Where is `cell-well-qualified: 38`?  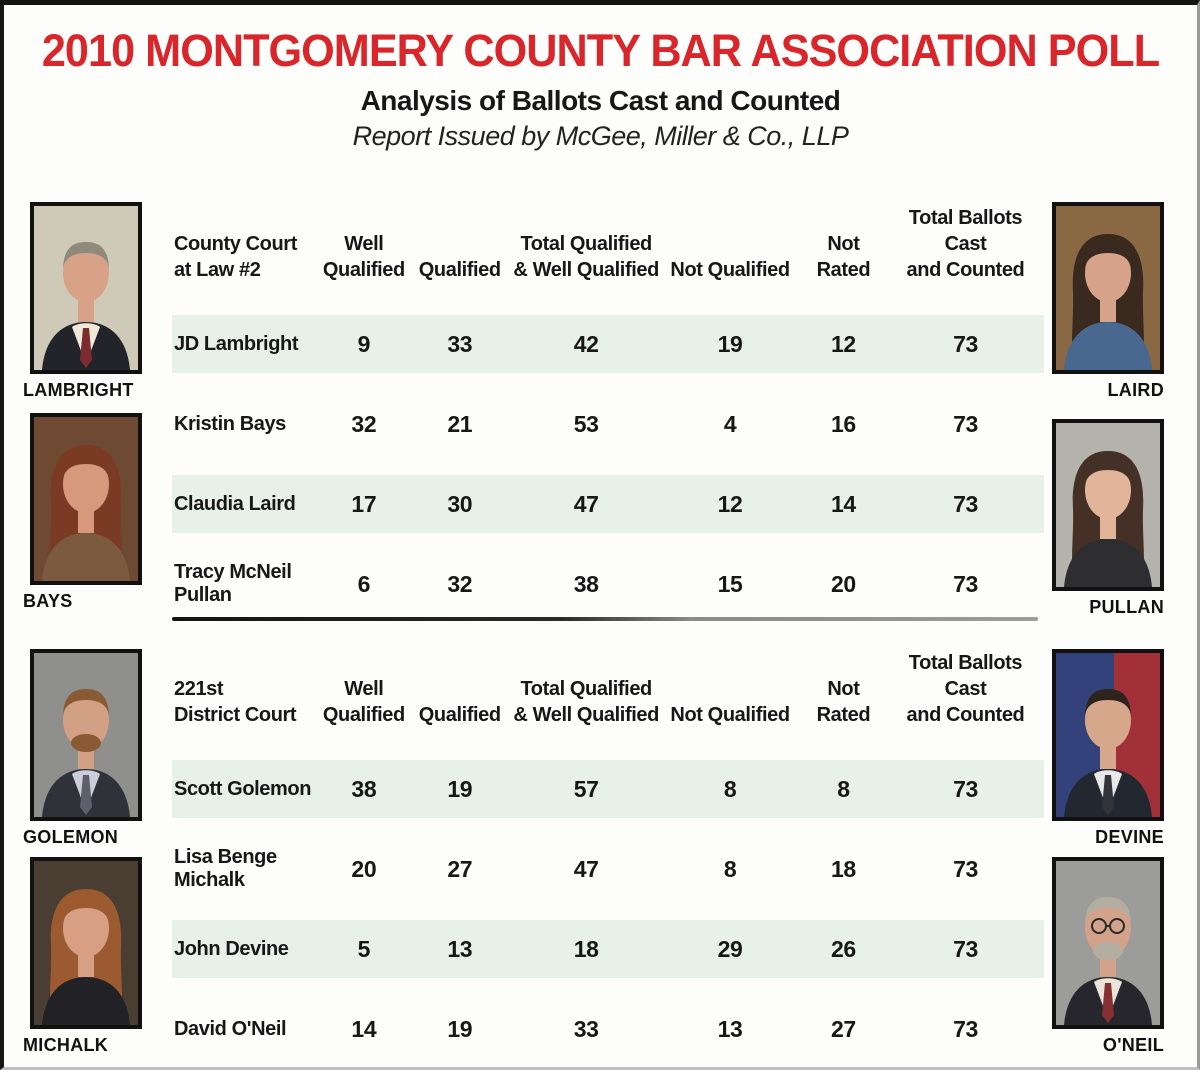 cell-well-qualified: 38 is located at coordinates (364, 788).